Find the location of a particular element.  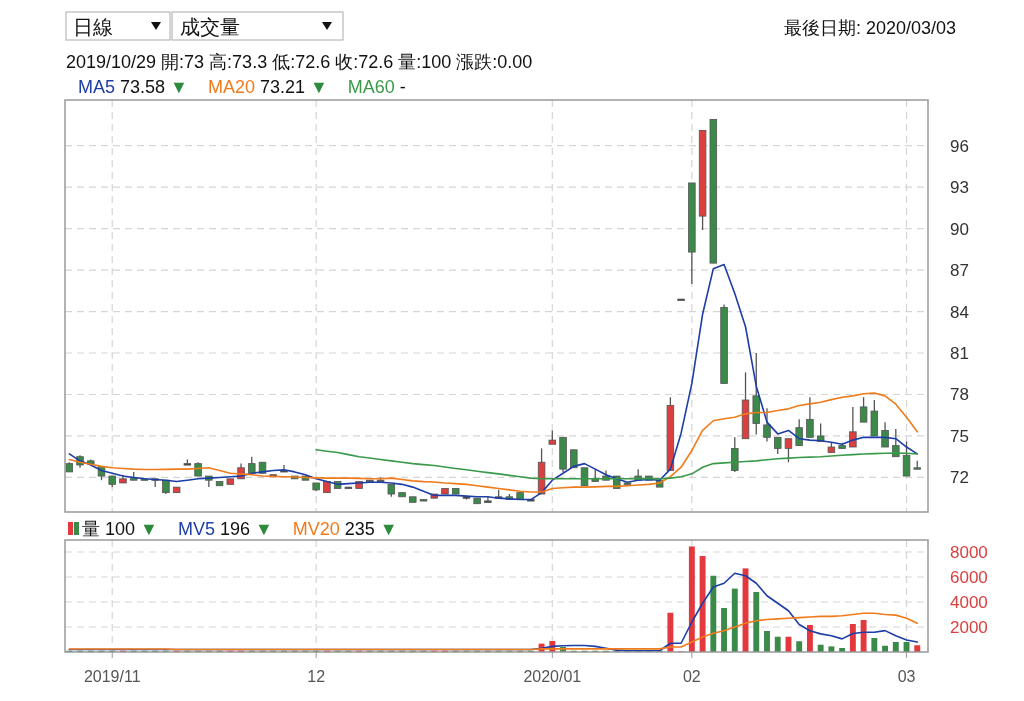

y-tick-label: 81 is located at coordinates (959, 354).